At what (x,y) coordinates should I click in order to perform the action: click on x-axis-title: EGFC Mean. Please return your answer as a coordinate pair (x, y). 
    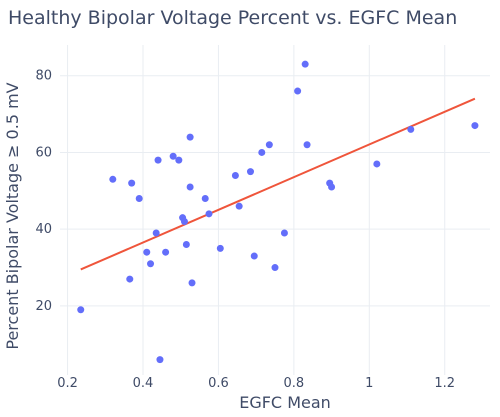
    Looking at the image, I should click on (285, 402).